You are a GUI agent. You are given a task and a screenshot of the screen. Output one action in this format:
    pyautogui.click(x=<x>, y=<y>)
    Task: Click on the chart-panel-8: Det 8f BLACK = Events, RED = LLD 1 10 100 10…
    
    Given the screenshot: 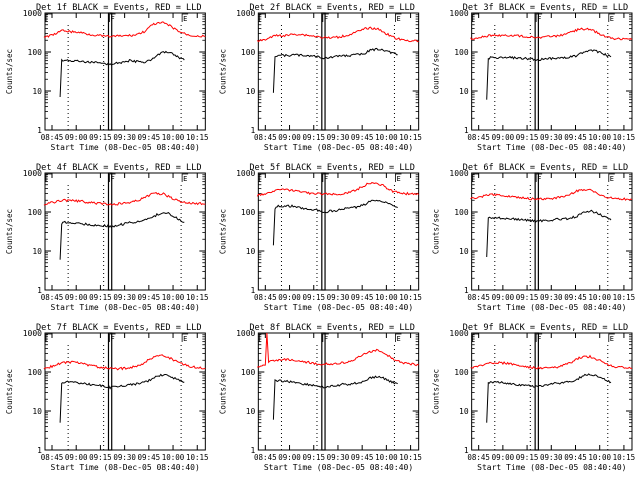 What is the action you would take?
    pyautogui.click(x=320, y=397)
    